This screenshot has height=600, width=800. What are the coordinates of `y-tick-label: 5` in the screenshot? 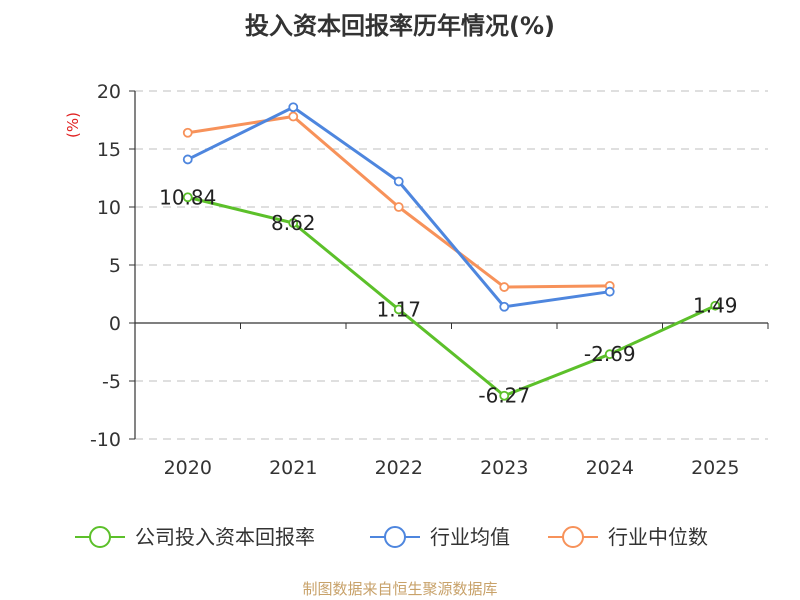 It's located at (115, 266).